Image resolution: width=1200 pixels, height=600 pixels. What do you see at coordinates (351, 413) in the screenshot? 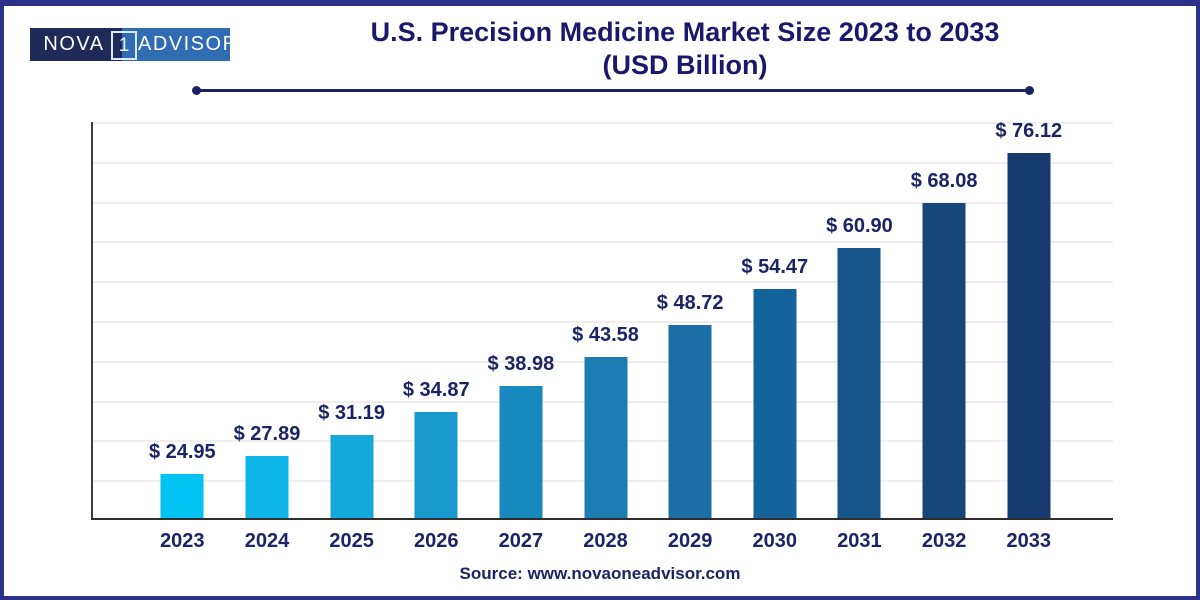
I see `bar-value-label: $ 31.19` at bounding box center [351, 413].